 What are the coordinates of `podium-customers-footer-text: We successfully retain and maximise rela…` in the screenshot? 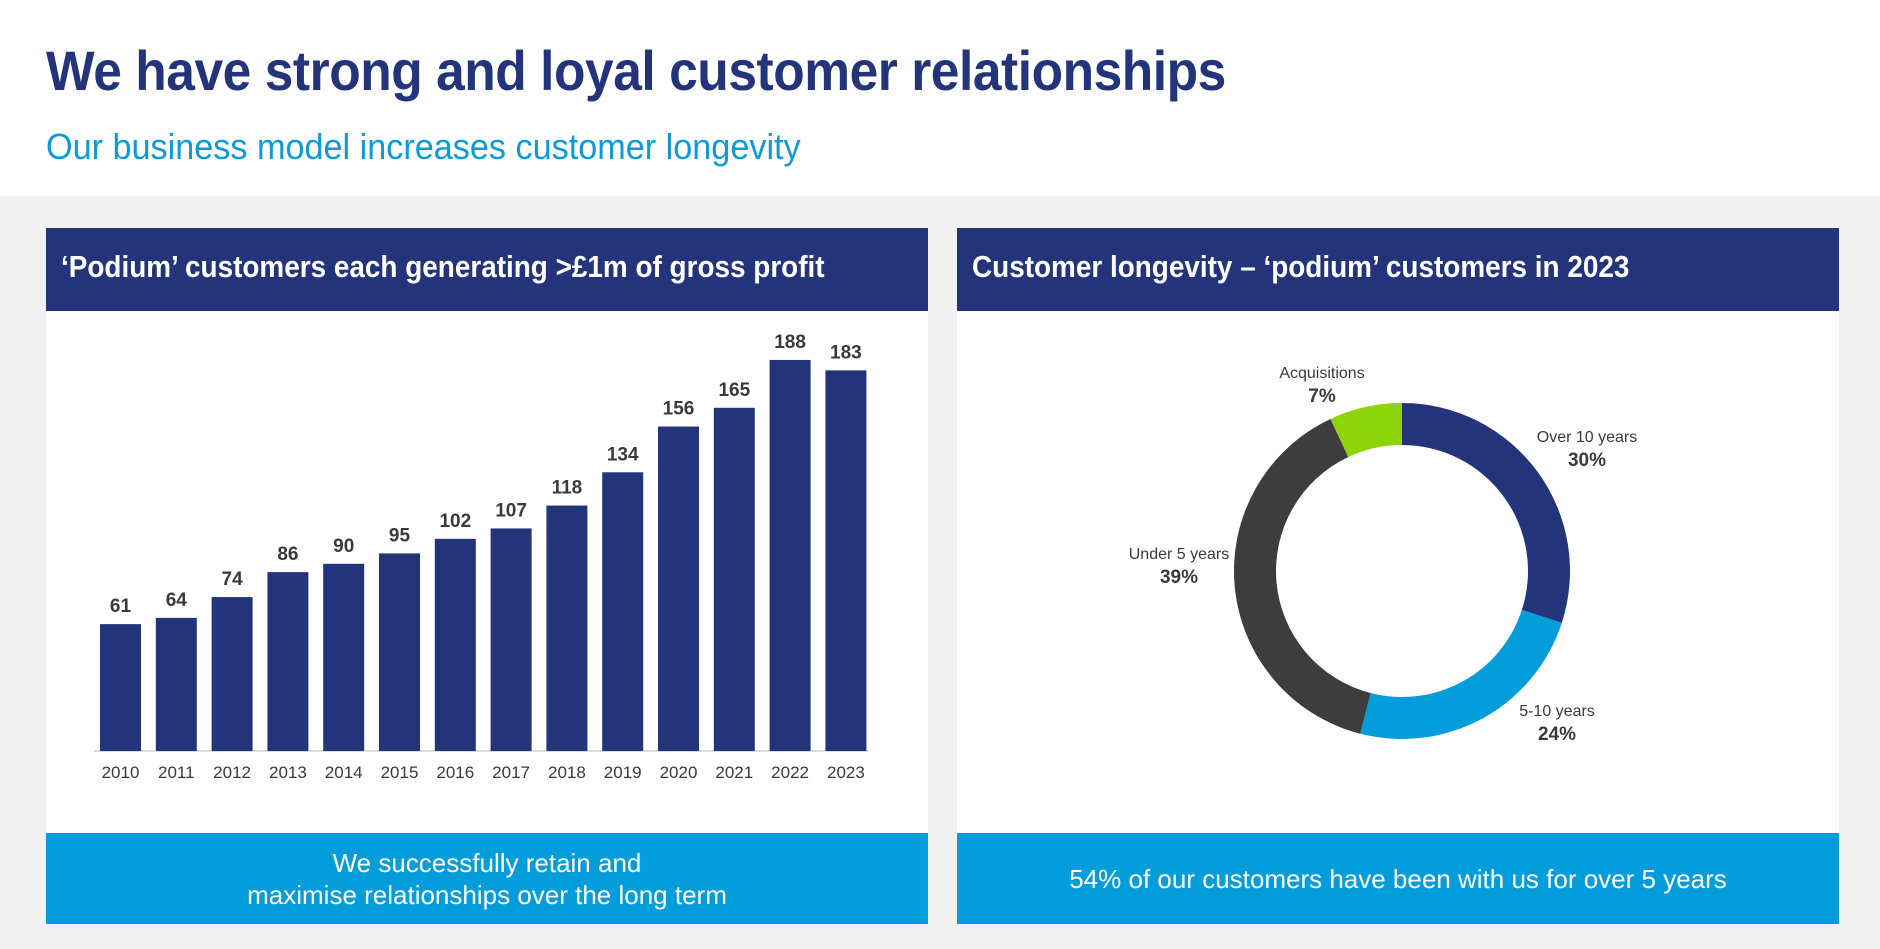 It's located at (487, 879).